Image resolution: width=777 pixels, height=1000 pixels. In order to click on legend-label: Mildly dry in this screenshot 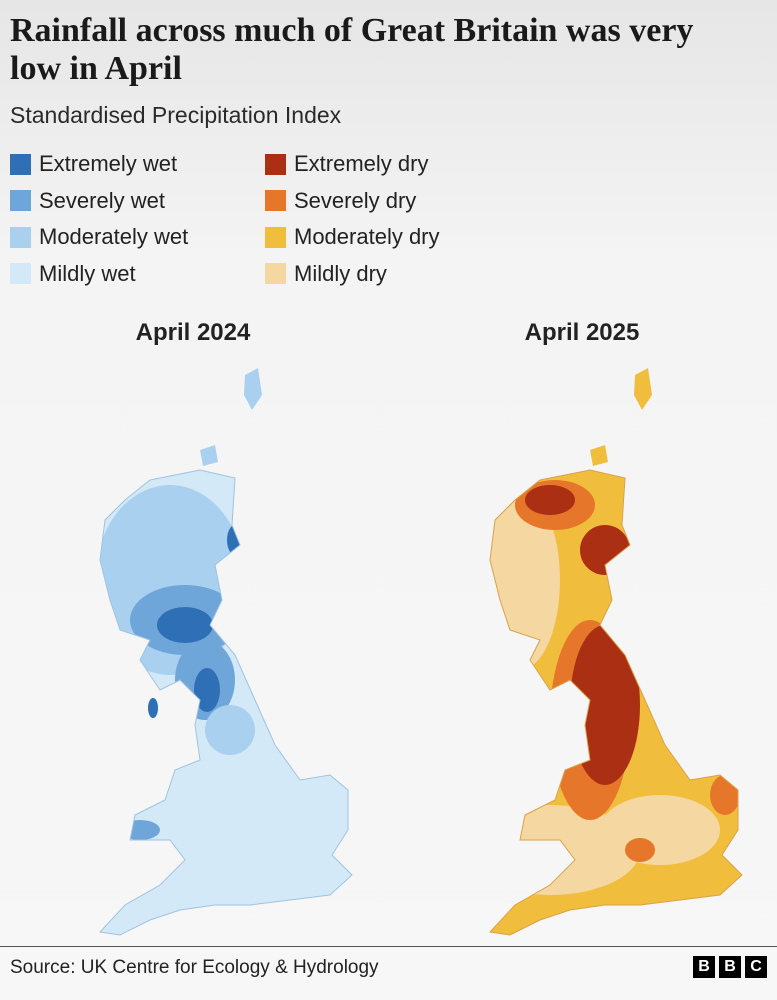, I will do `click(340, 273)`.